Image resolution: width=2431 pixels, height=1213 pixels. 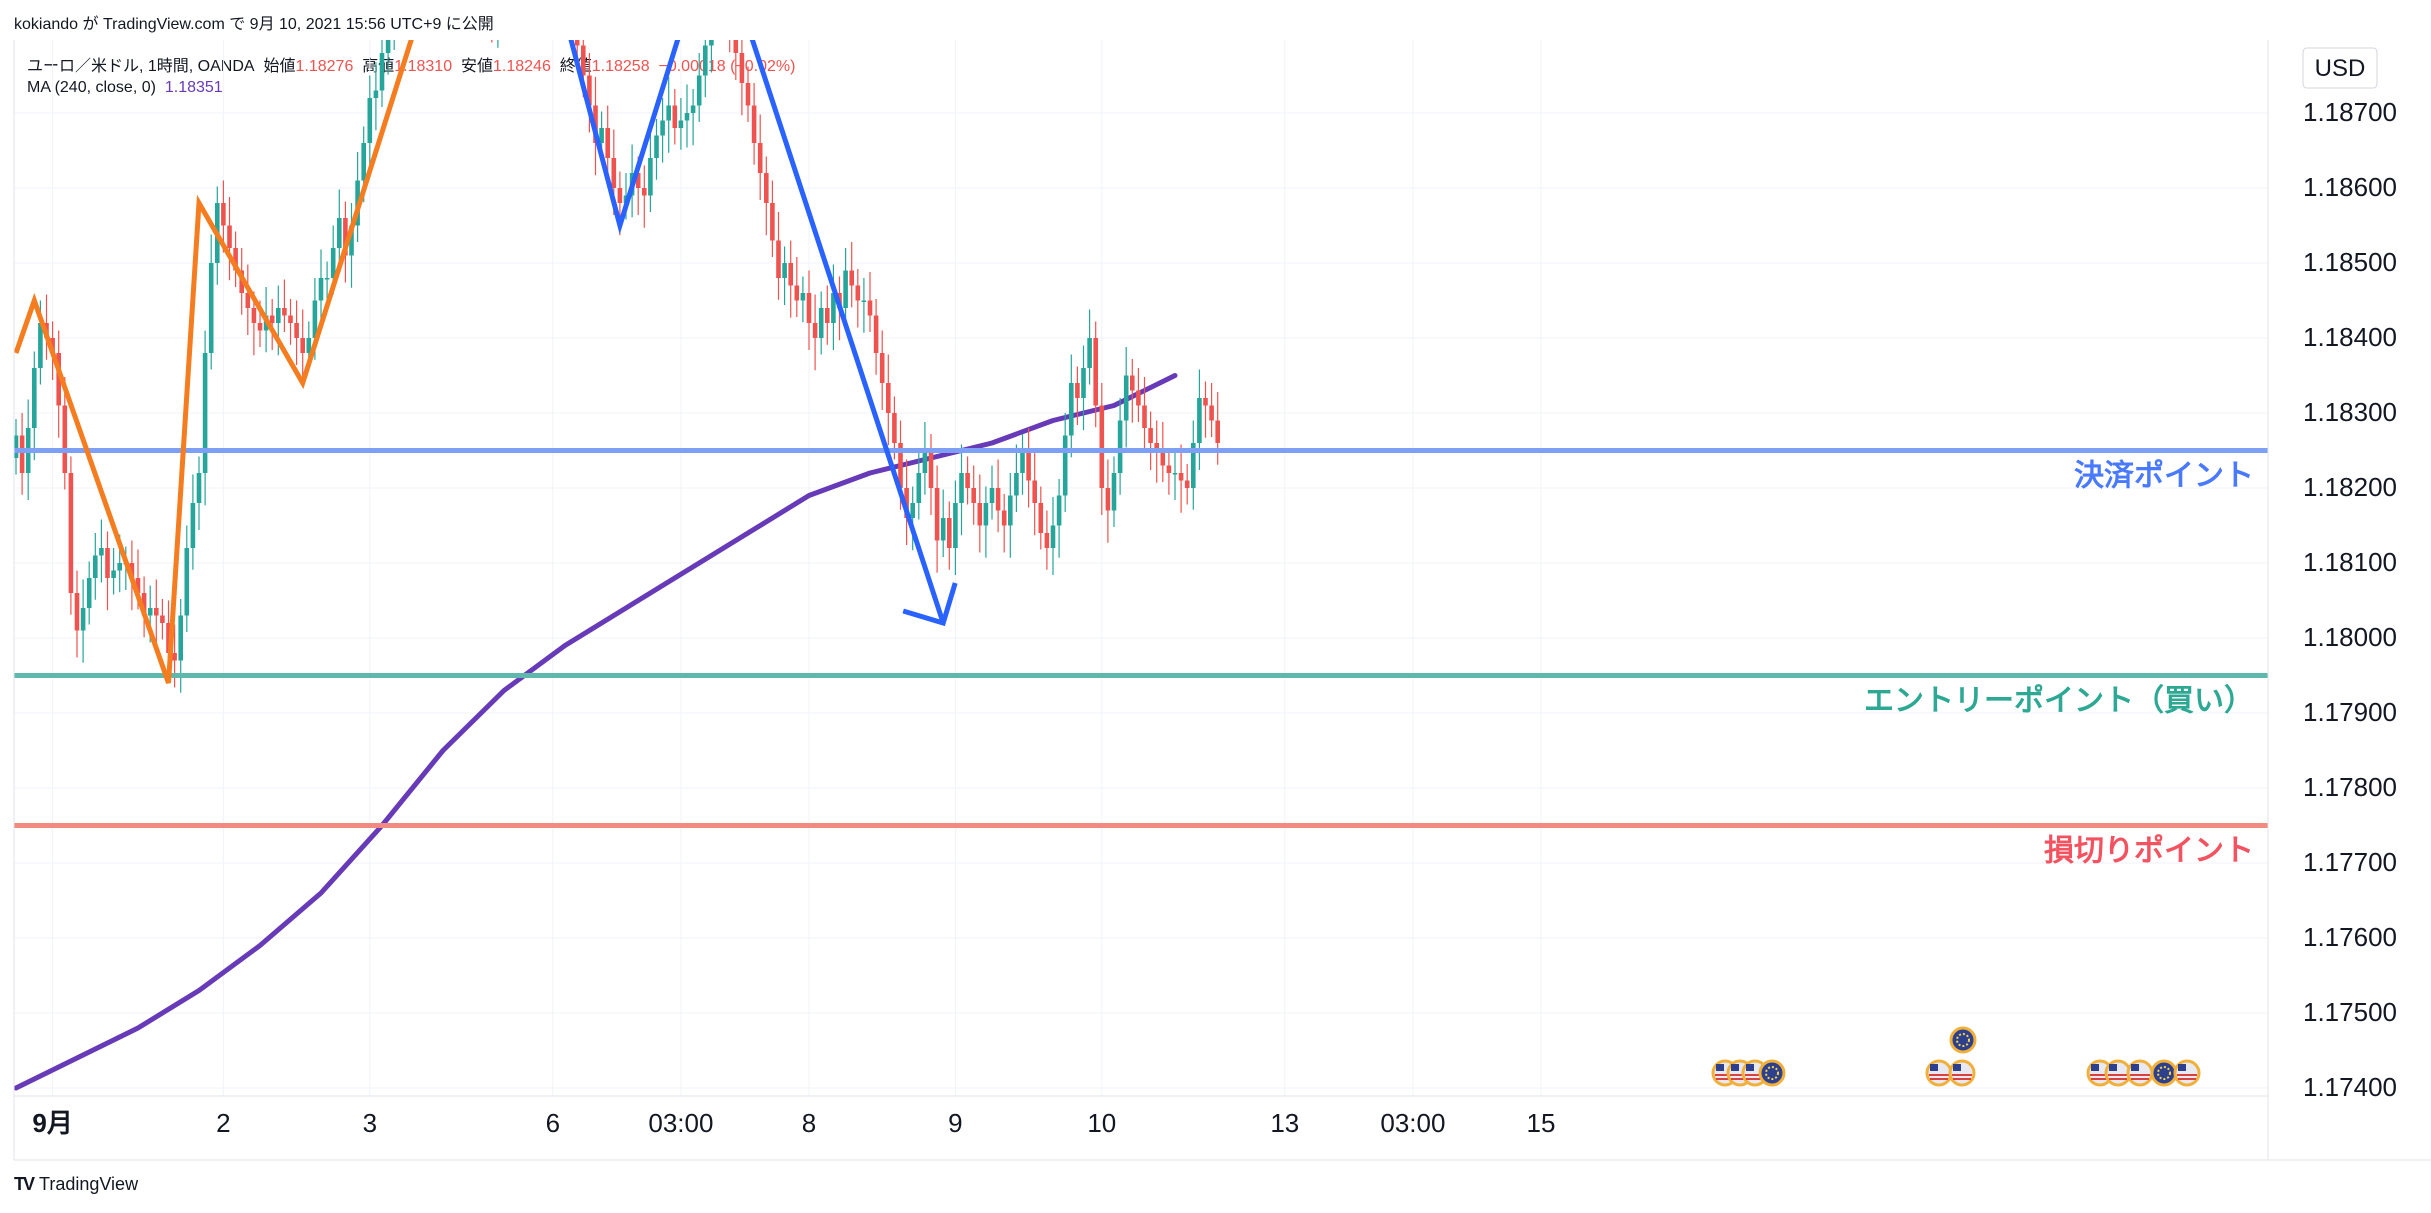 What do you see at coordinates (2350, 337) in the screenshot?
I see `y-tick-label: 1.18400` at bounding box center [2350, 337].